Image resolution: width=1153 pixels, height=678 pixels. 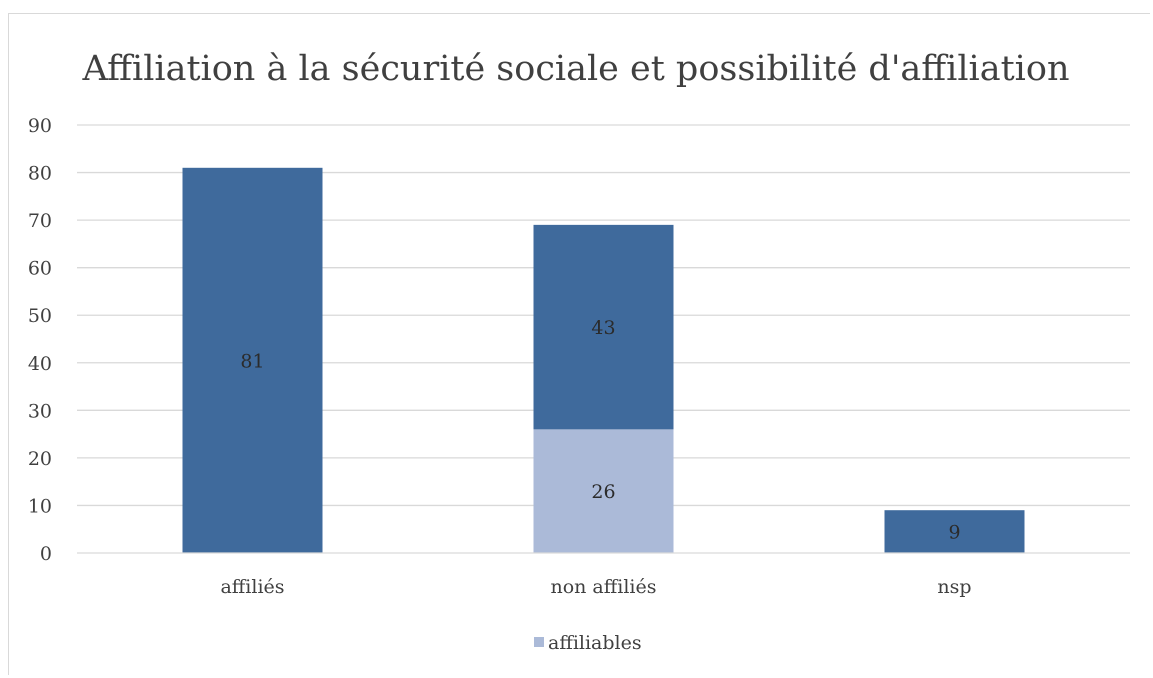 I want to click on x-category-label: affiliés, so click(x=252, y=587).